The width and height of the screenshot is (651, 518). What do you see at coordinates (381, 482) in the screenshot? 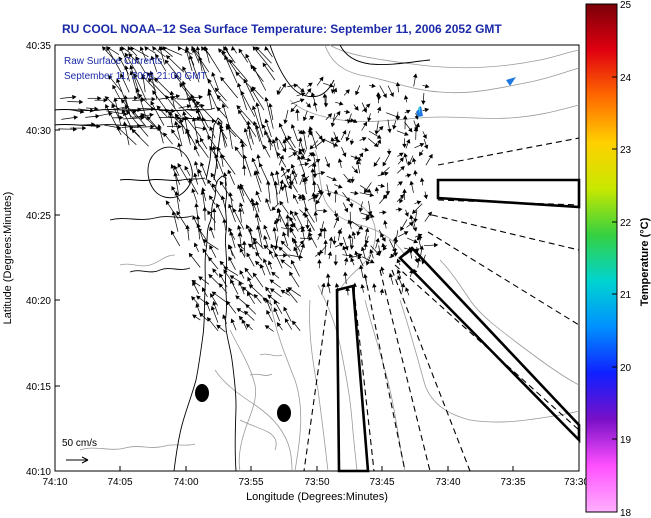
I see `x-tick-label: 73:45` at bounding box center [381, 482].